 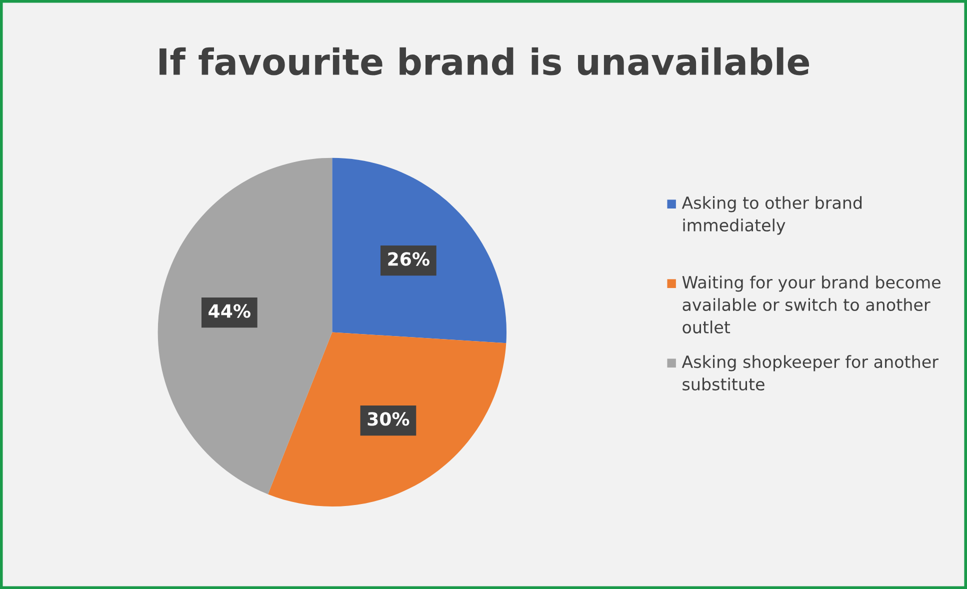 What do you see at coordinates (811, 305) in the screenshot?
I see `legend-label: Waiting for your brand become available or switch to another outlet` at bounding box center [811, 305].